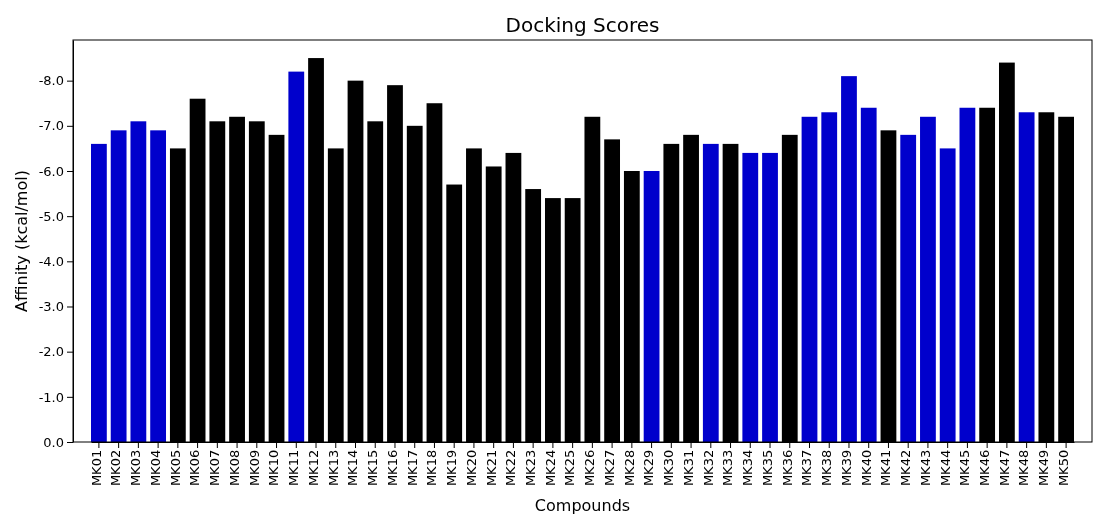 The image size is (1093, 514). I want to click on x-tick-label: MK37, so click(807, 468).